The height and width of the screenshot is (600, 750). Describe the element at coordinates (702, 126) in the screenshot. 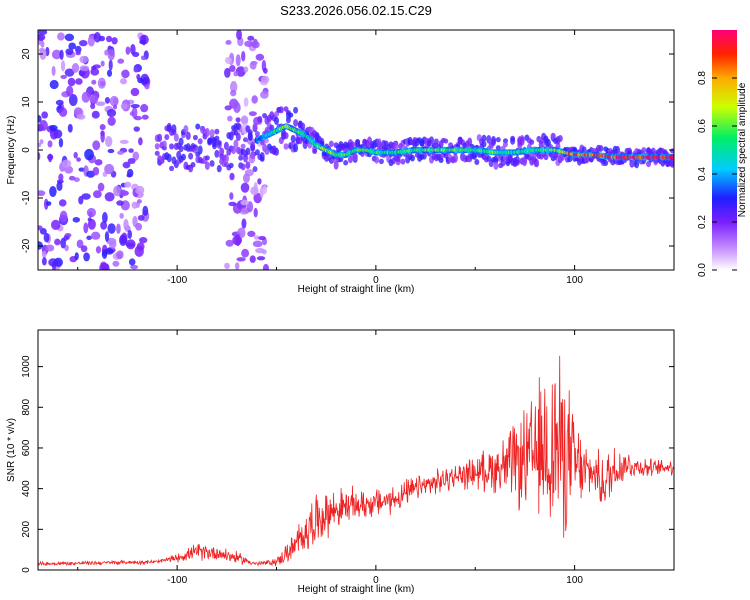

I see `colorbar-tick-label: 0.6` at that location.